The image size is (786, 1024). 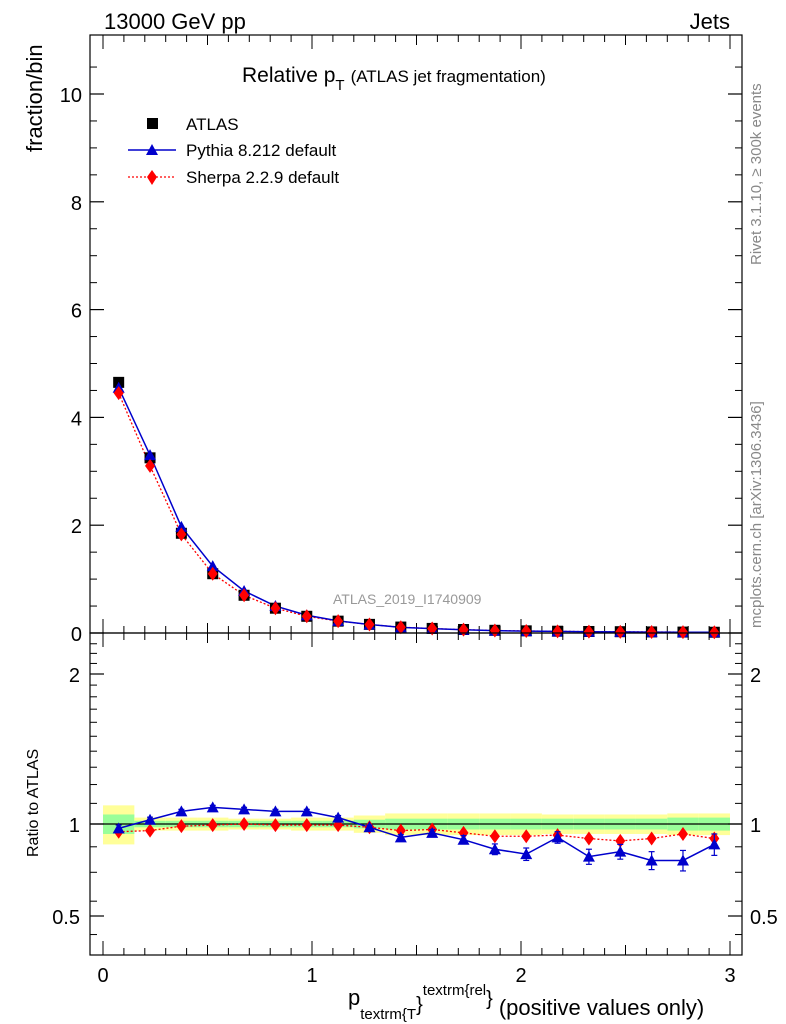 I want to click on xlabel-brace1: }, so click(x=419, y=1005).